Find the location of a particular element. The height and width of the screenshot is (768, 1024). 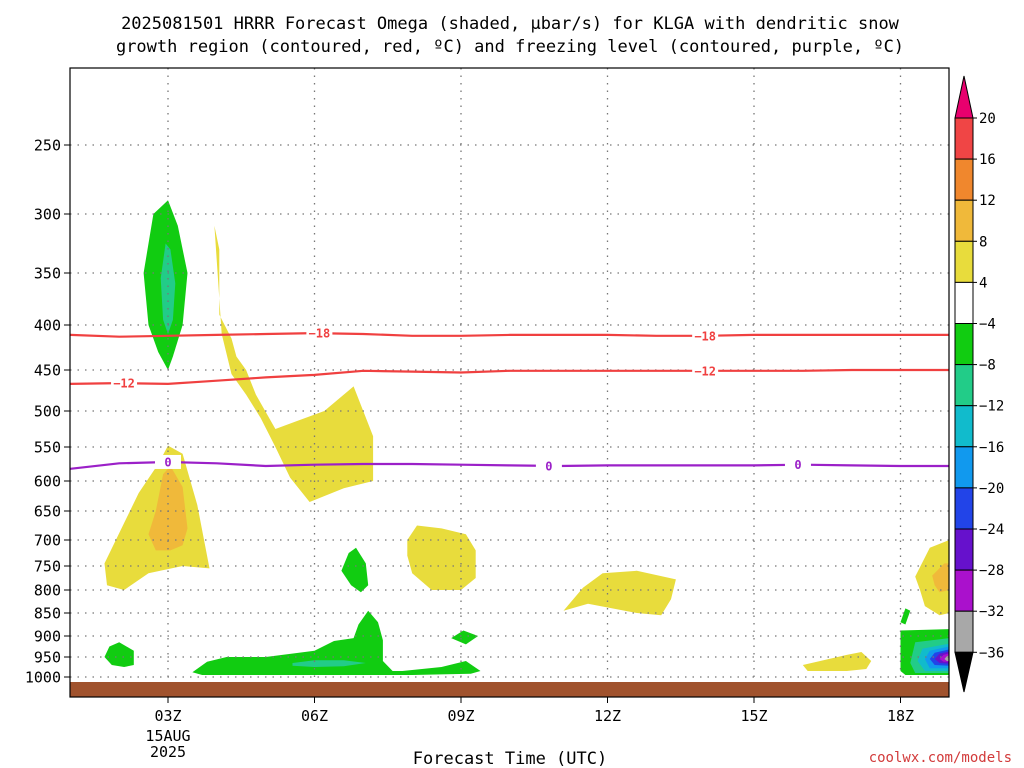

contour-label-2-0: 0 is located at coordinates (167, 462).